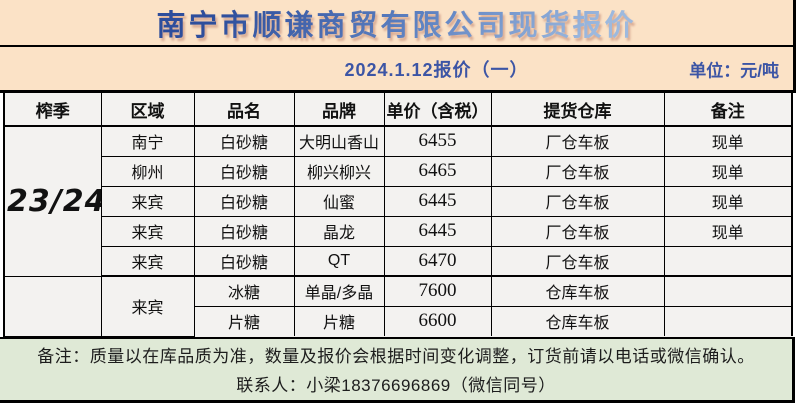 The width and height of the screenshot is (799, 406). Describe the element at coordinates (147, 171) in the screenshot. I see `cell-region: 柳州` at that location.